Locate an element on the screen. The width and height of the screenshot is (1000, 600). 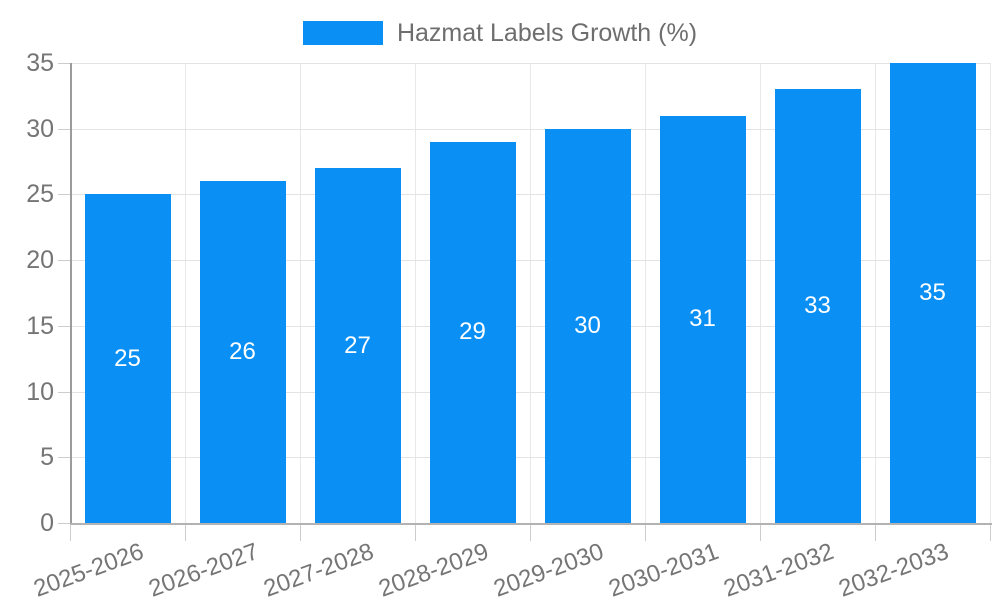
bar-value-label: 30 is located at coordinates (587, 325).